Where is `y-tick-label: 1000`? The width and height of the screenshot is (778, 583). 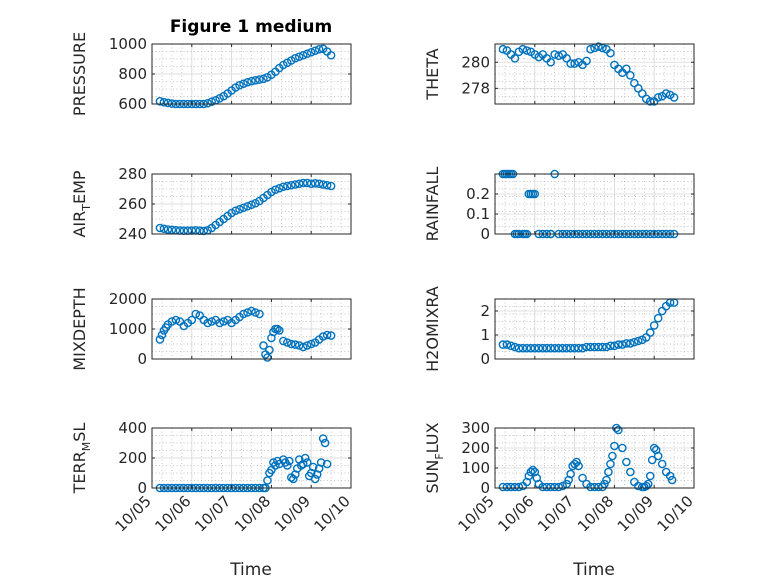
y-tick-label: 1000 is located at coordinates (128, 329).